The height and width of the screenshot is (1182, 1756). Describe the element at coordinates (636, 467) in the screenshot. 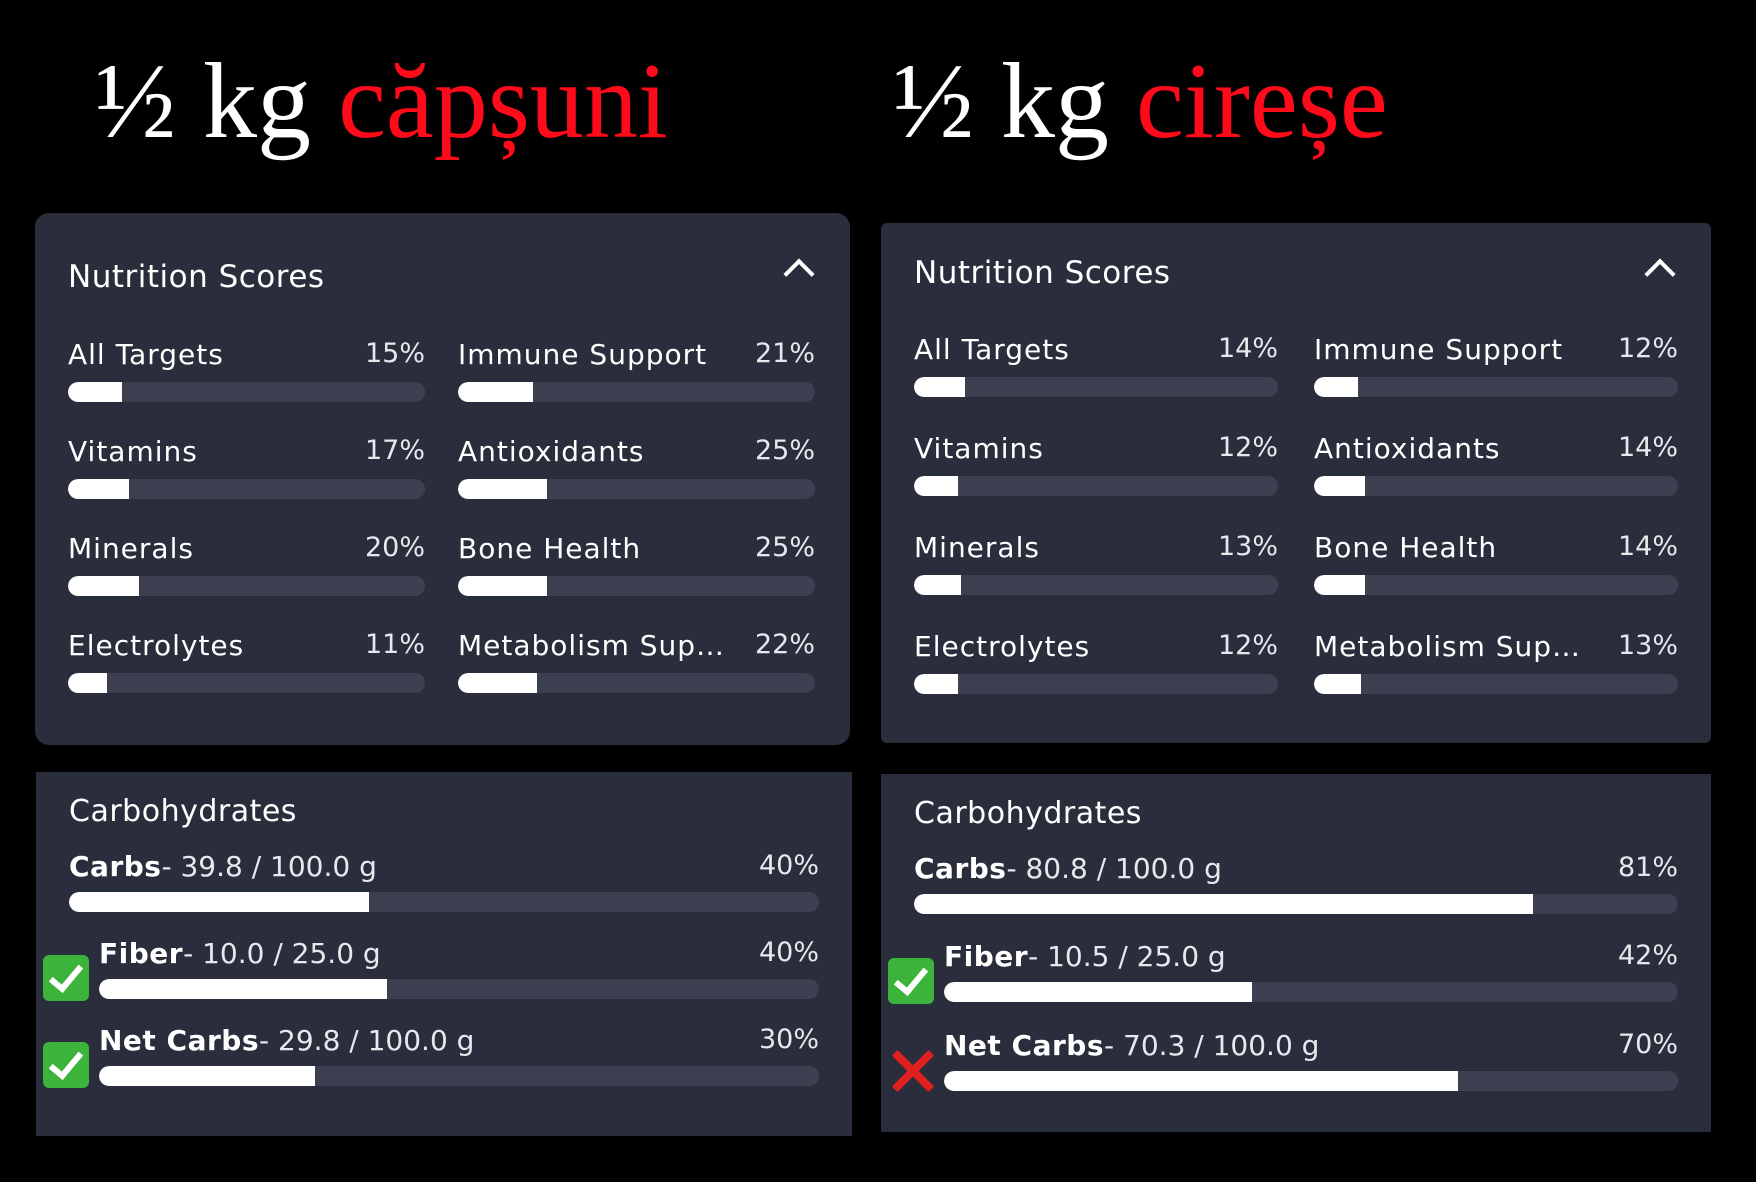

I see `score-item: Antioxidants 25%` at that location.